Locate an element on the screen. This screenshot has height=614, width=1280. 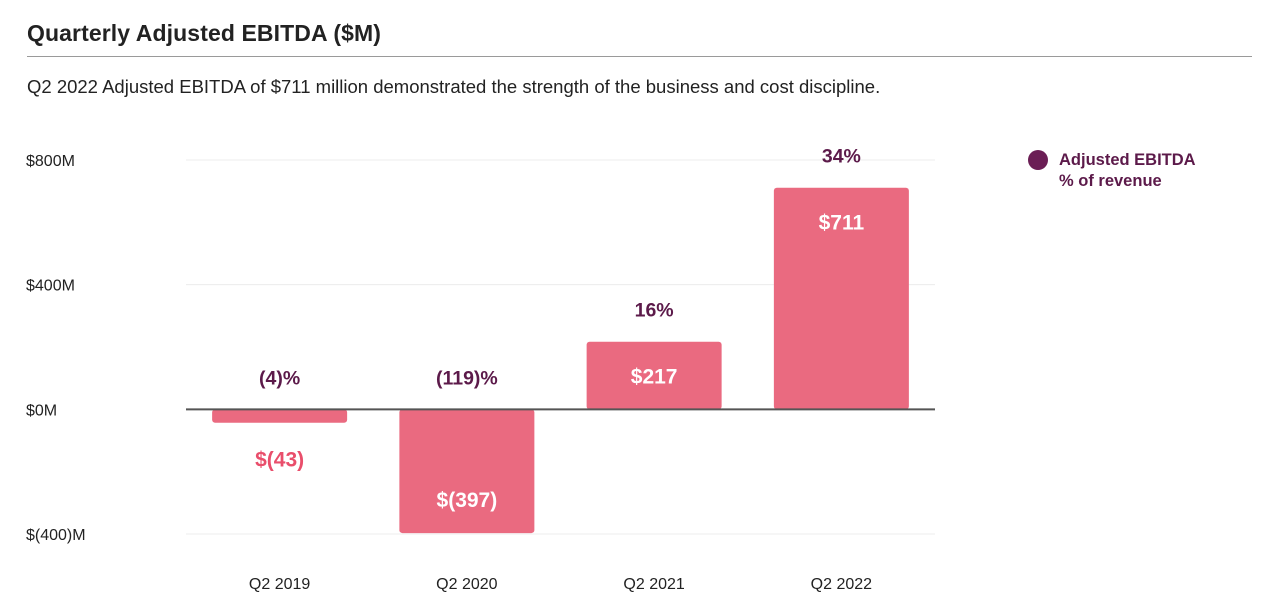
y-tick-label: $0M is located at coordinates (41, 410).